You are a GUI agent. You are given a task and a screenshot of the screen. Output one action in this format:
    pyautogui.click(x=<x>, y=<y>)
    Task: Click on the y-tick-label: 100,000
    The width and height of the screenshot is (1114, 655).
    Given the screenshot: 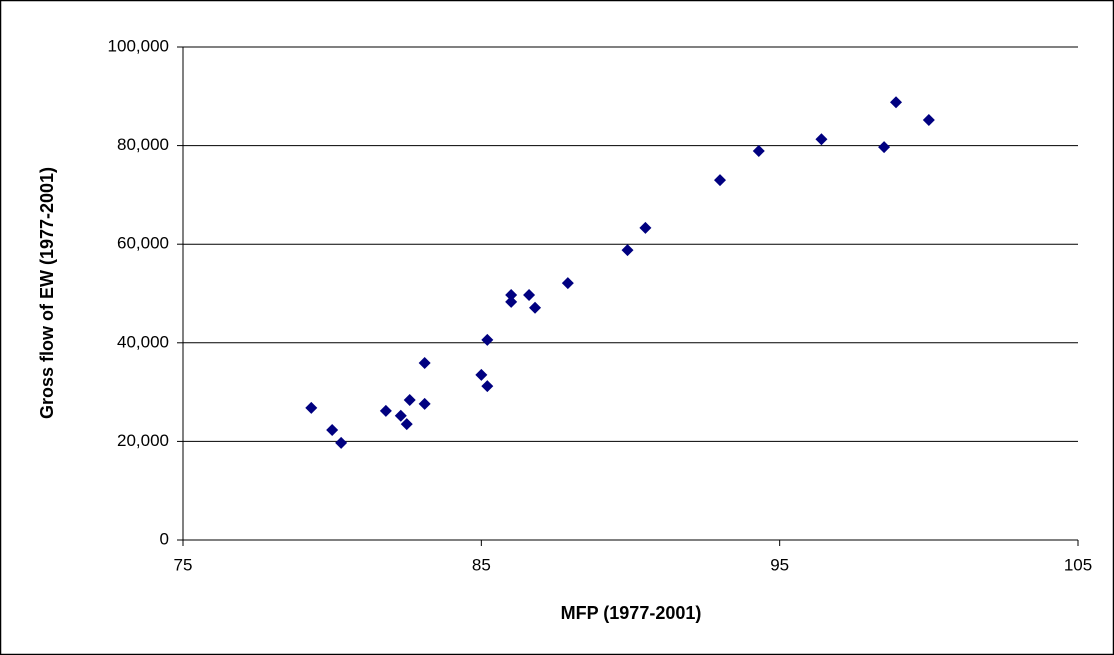 What is the action you would take?
    pyautogui.click(x=138, y=45)
    